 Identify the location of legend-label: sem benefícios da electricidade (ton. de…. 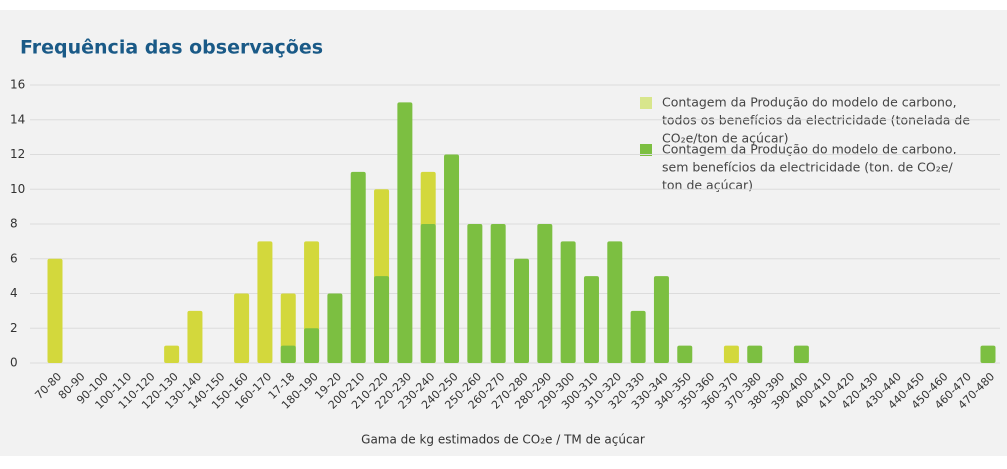
(807, 167).